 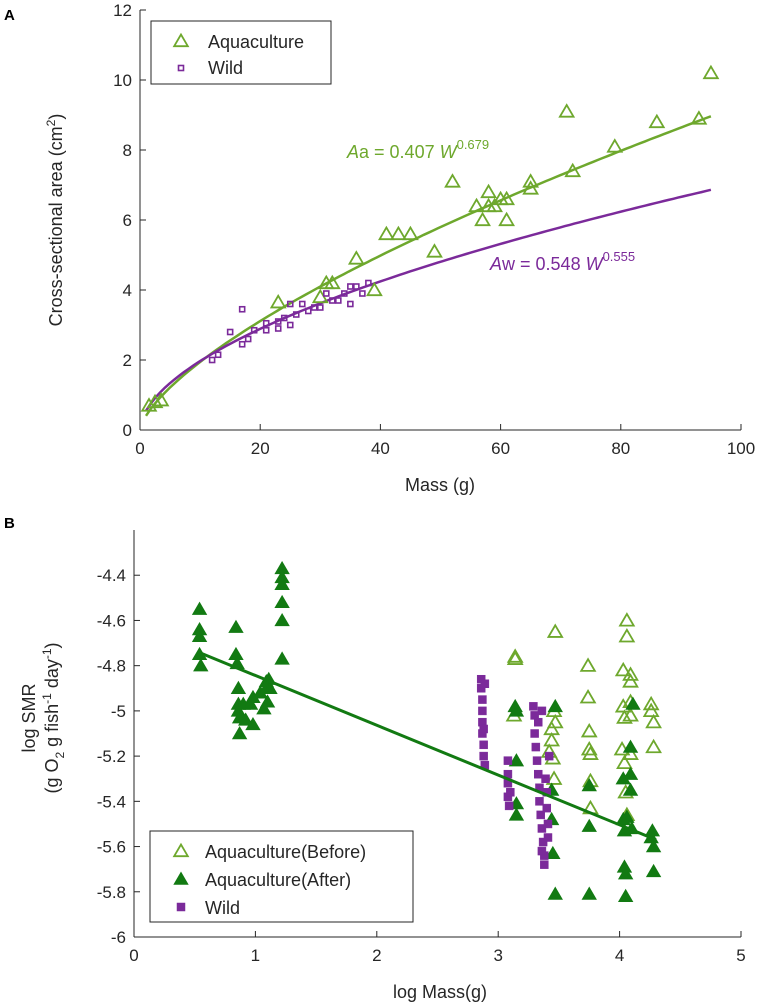 I want to click on panel-a-y-tick-label: 12, so click(x=122, y=10).